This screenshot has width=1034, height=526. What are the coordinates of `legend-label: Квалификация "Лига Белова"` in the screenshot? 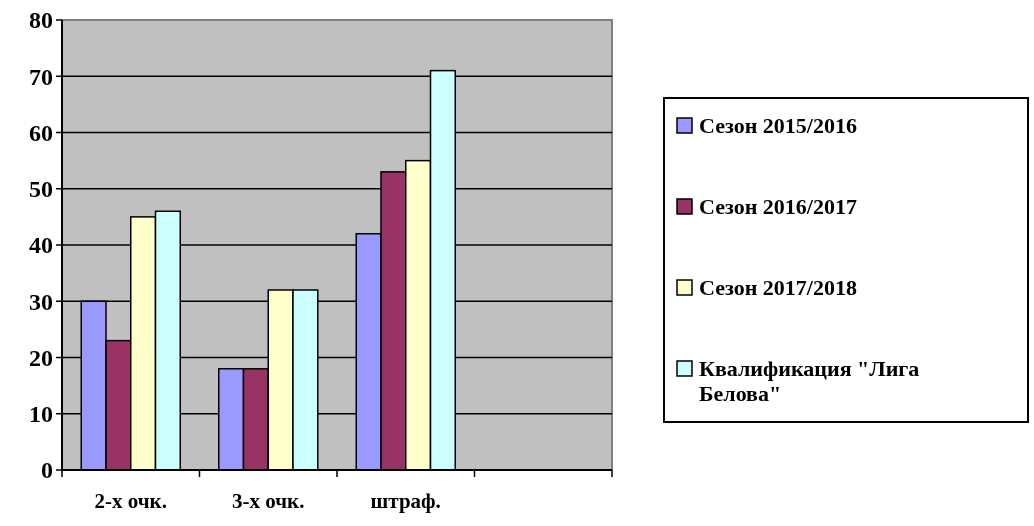 It's located at (809, 380).